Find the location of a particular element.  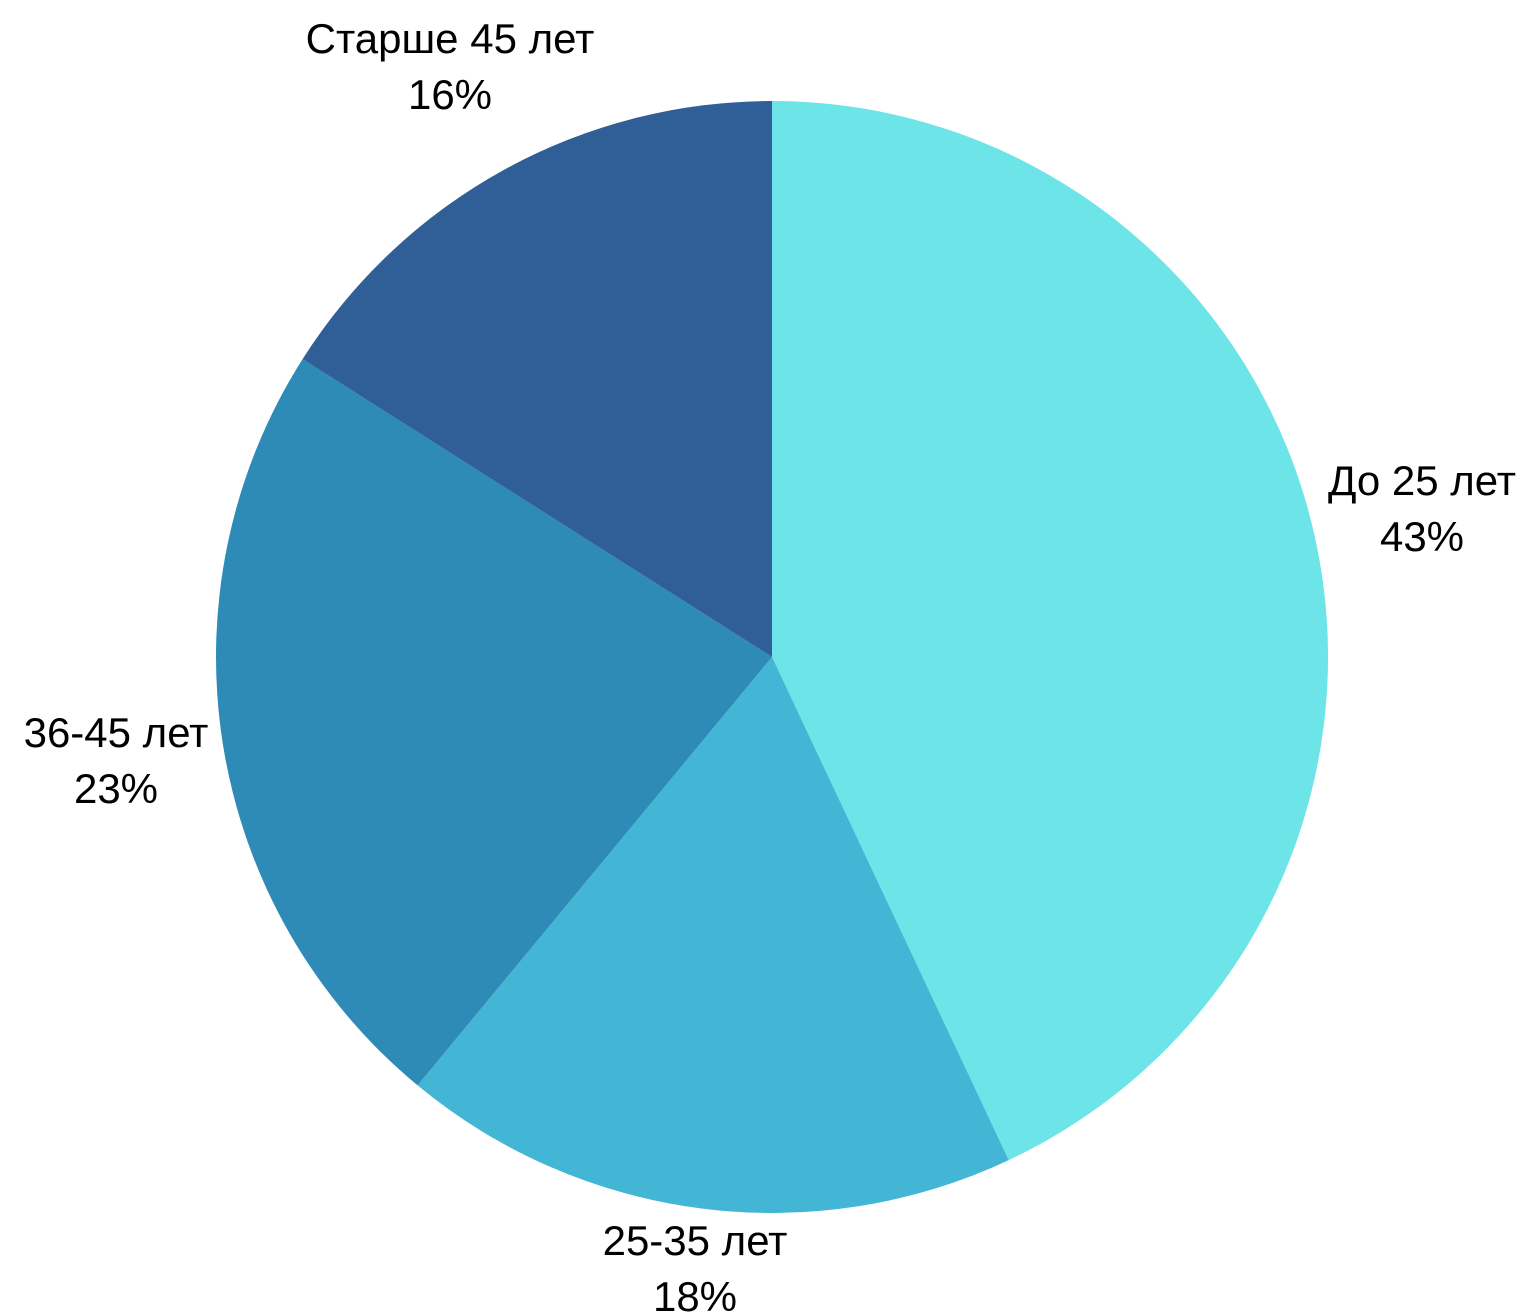

slice-label-3: 36-45 лет is located at coordinates (116, 732).